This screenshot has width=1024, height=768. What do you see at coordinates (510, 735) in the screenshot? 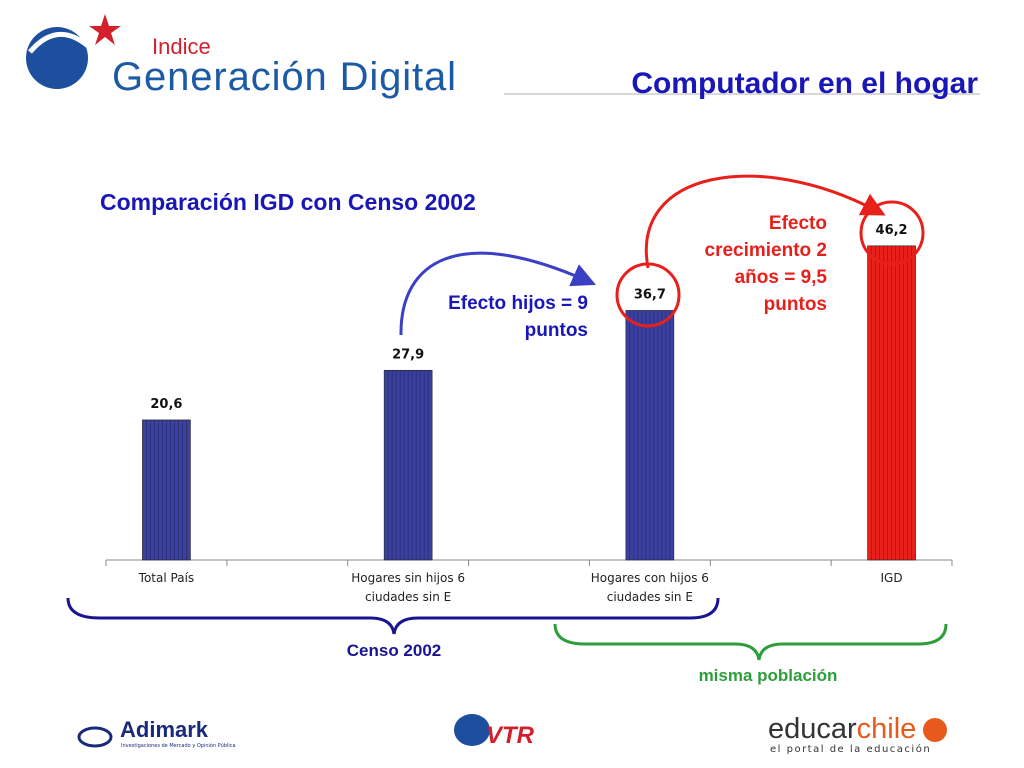
I see `logo-text: VTR` at bounding box center [510, 735].